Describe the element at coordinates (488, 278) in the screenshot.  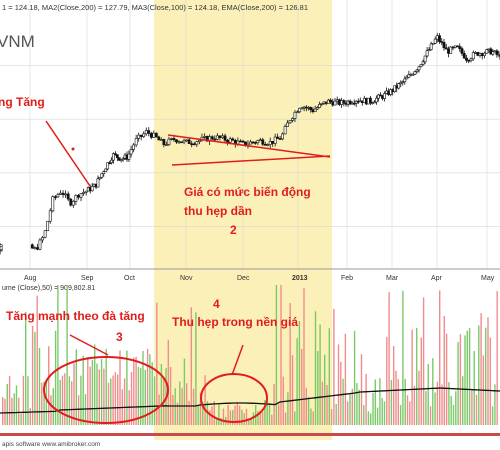
I see `x-tick-label: May` at that location.